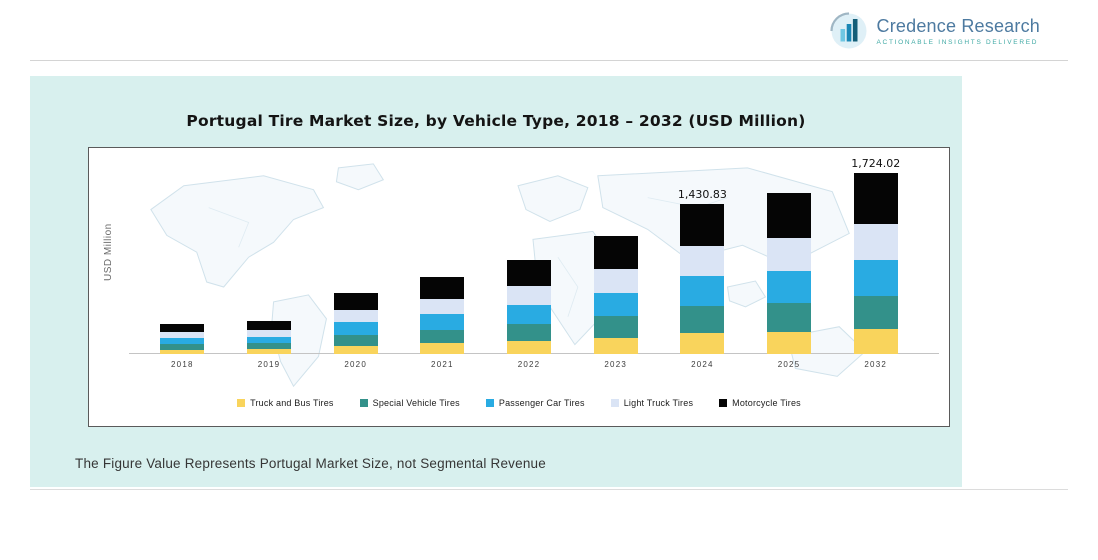 The image size is (1098, 560). Describe the element at coordinates (442, 288) in the screenshot. I see `bar-segment-2021-motorcycle-tires` at that location.